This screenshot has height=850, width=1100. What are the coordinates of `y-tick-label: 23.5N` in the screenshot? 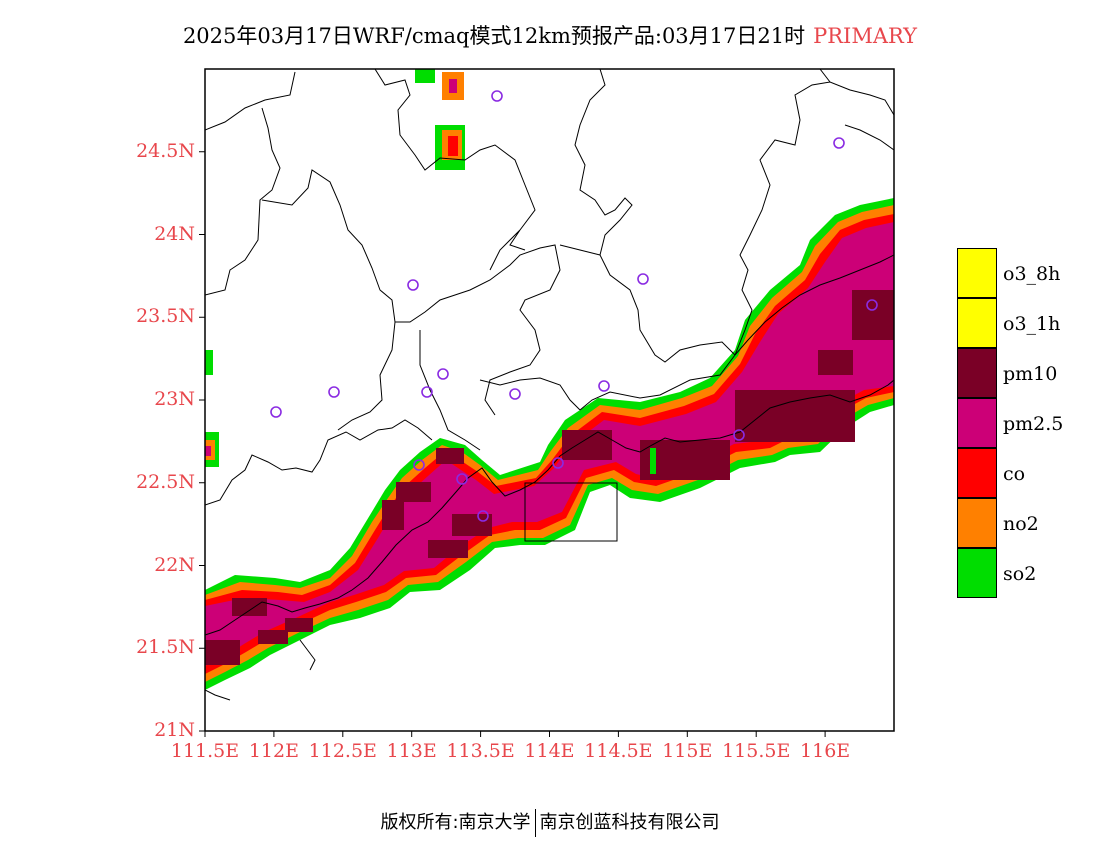 It's located at (165, 316).